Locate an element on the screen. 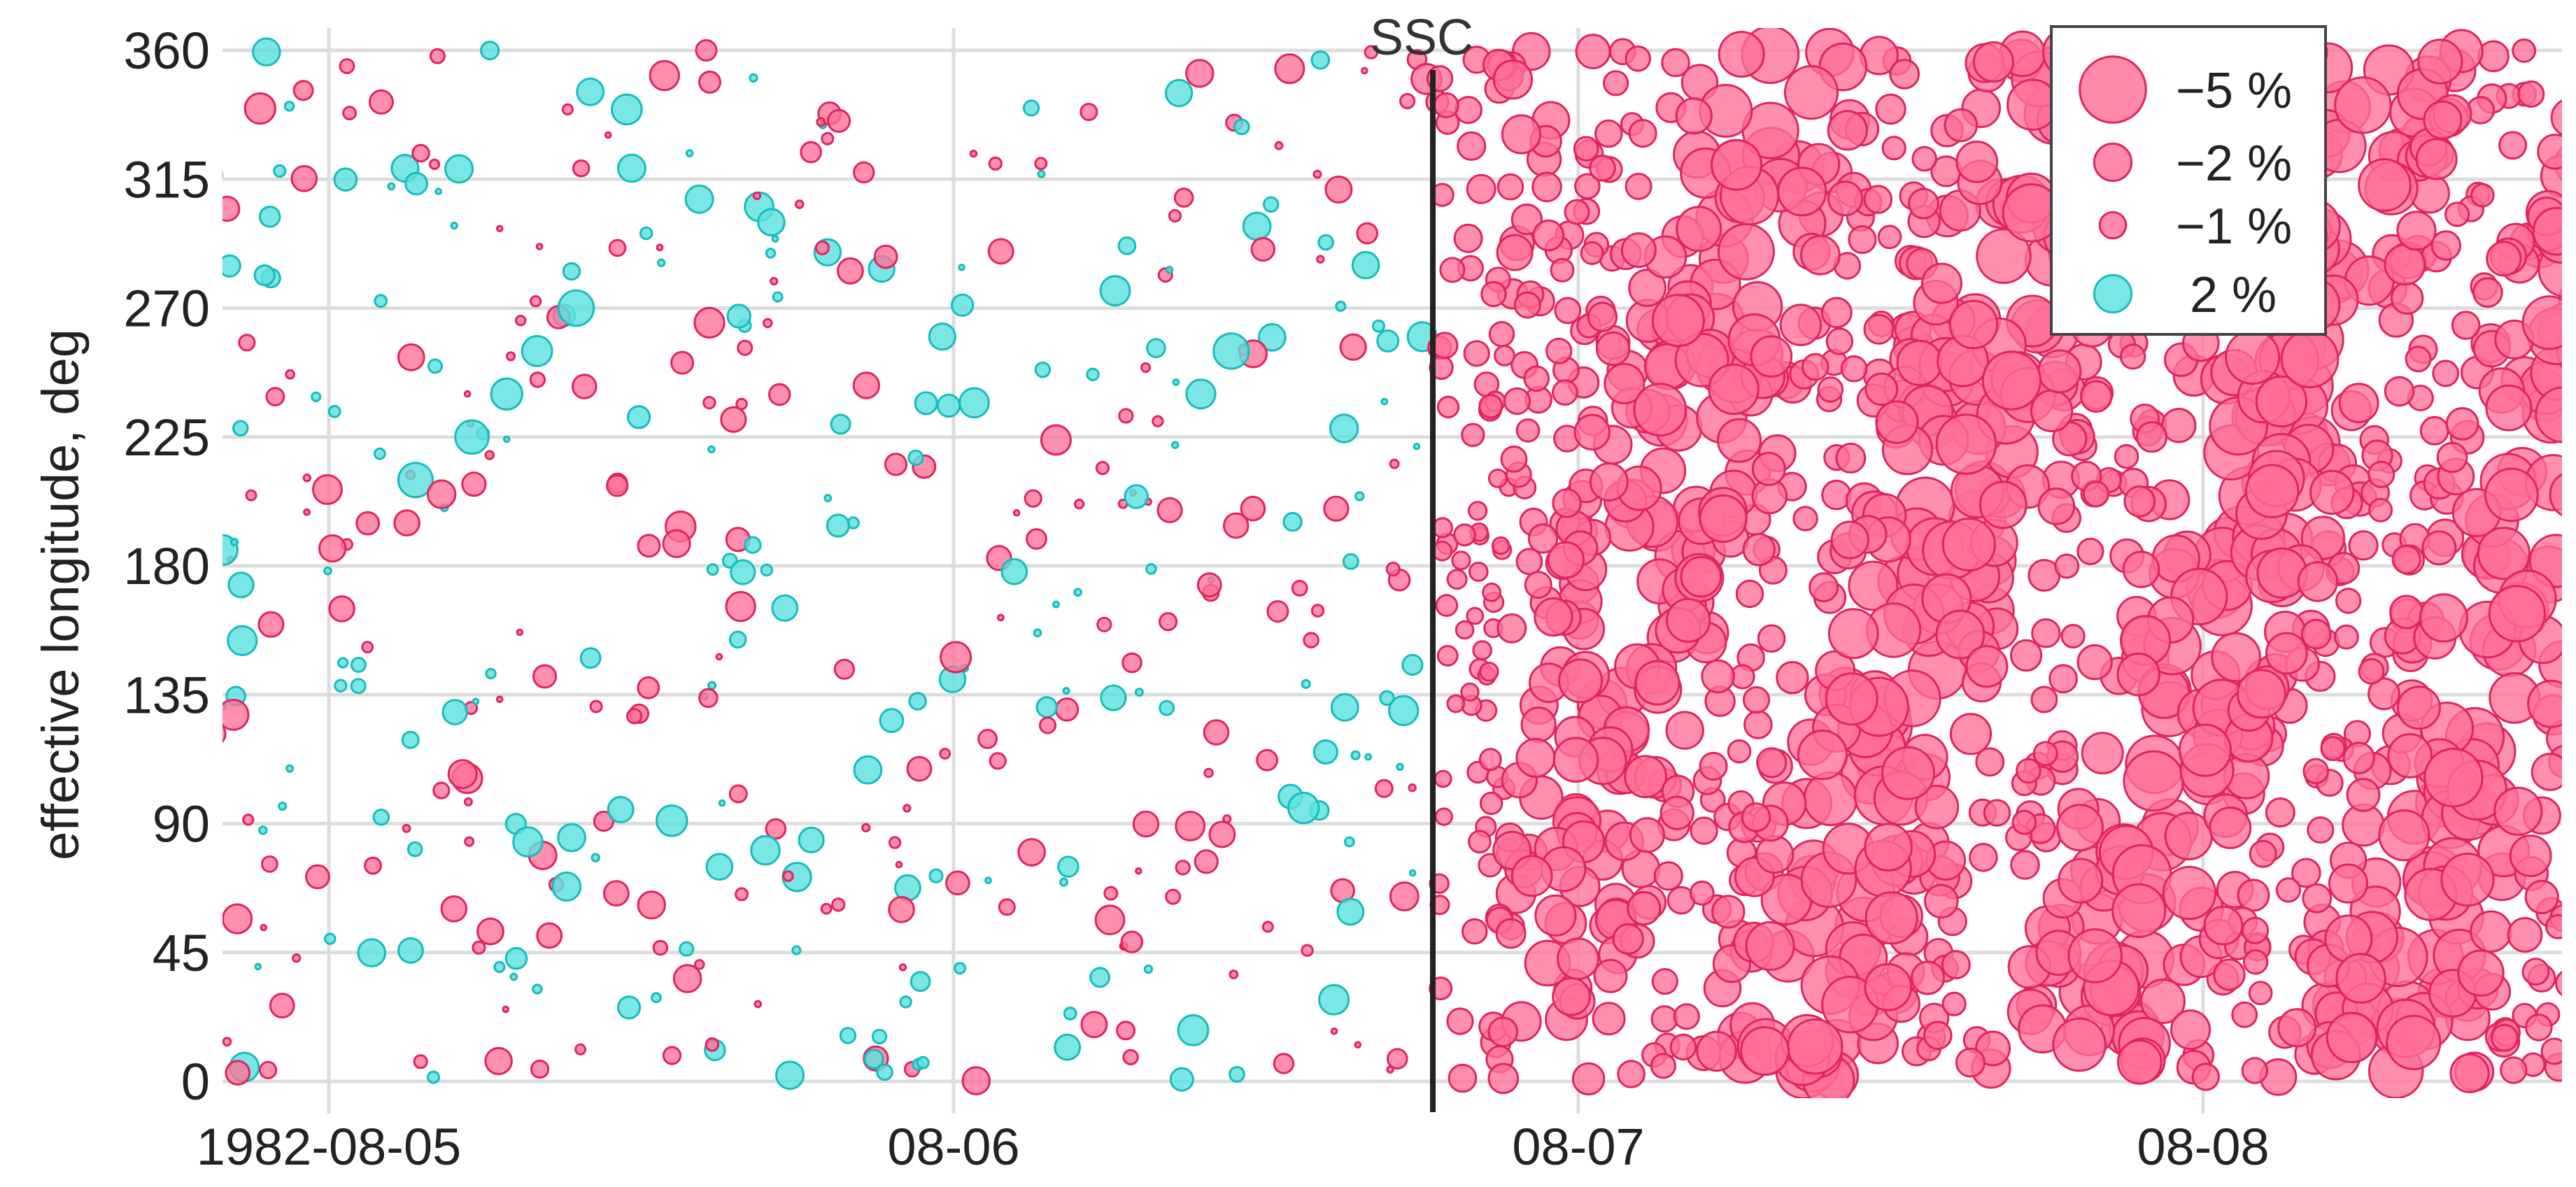 This screenshot has height=1187, width=2576. y-tick-label: 225 is located at coordinates (167, 437).